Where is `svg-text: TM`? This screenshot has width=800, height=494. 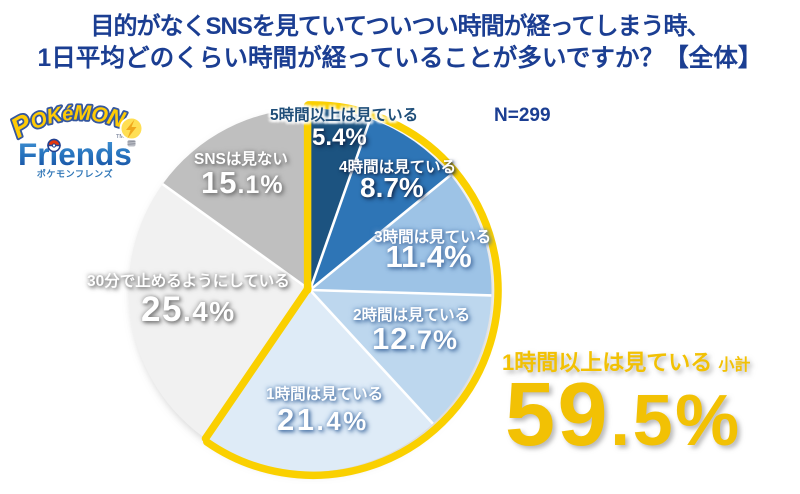
svg-text: TM is located at coordinates (120, 137).